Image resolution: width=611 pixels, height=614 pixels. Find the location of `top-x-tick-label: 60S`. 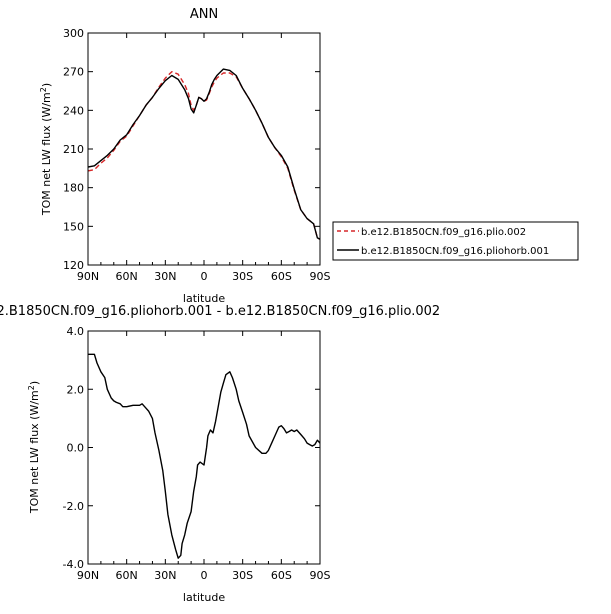

top-x-tick-label: 60S is located at coordinates (281, 276).